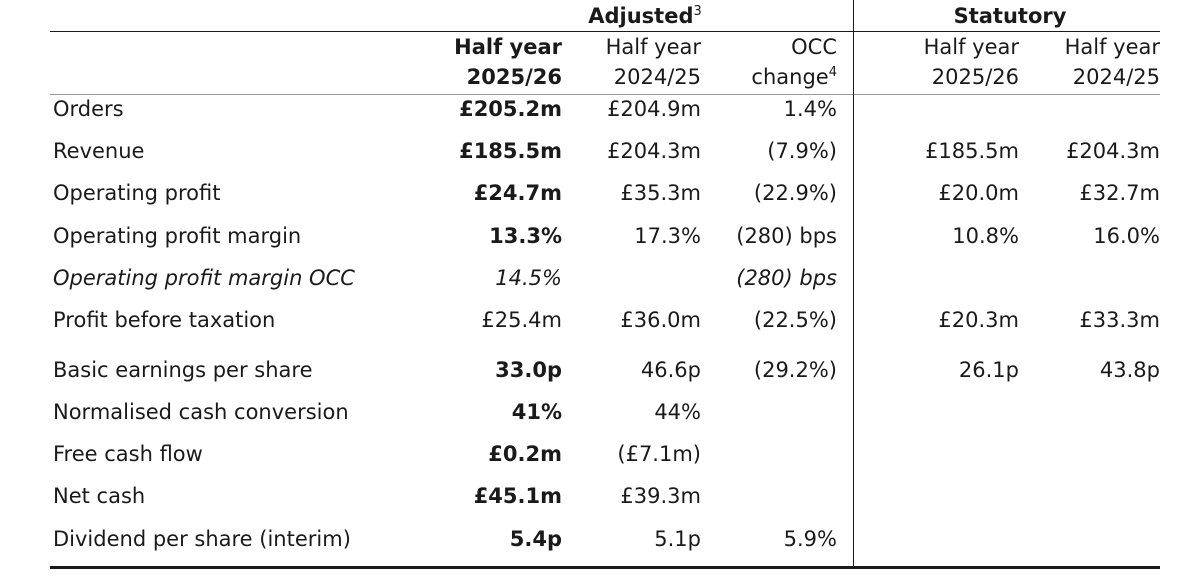  Describe the element at coordinates (202, 539) in the screenshot. I see `row-label: Dividend per share (interim)` at that location.